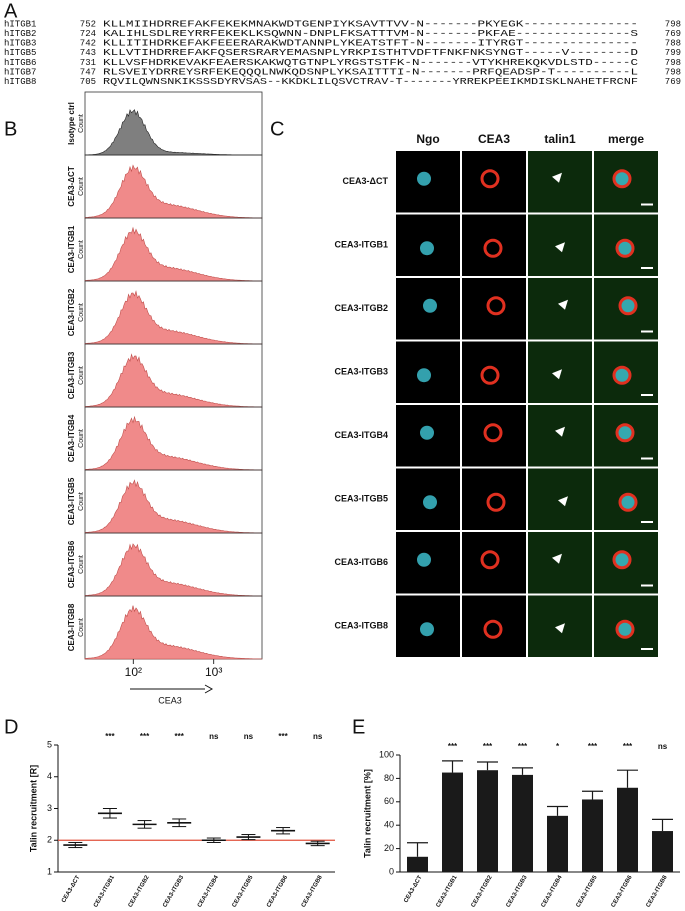 The image size is (685, 911). Describe the element at coordinates (208, 891) in the screenshot. I see `x-tick-label: CEA3-ITGB4` at that location.